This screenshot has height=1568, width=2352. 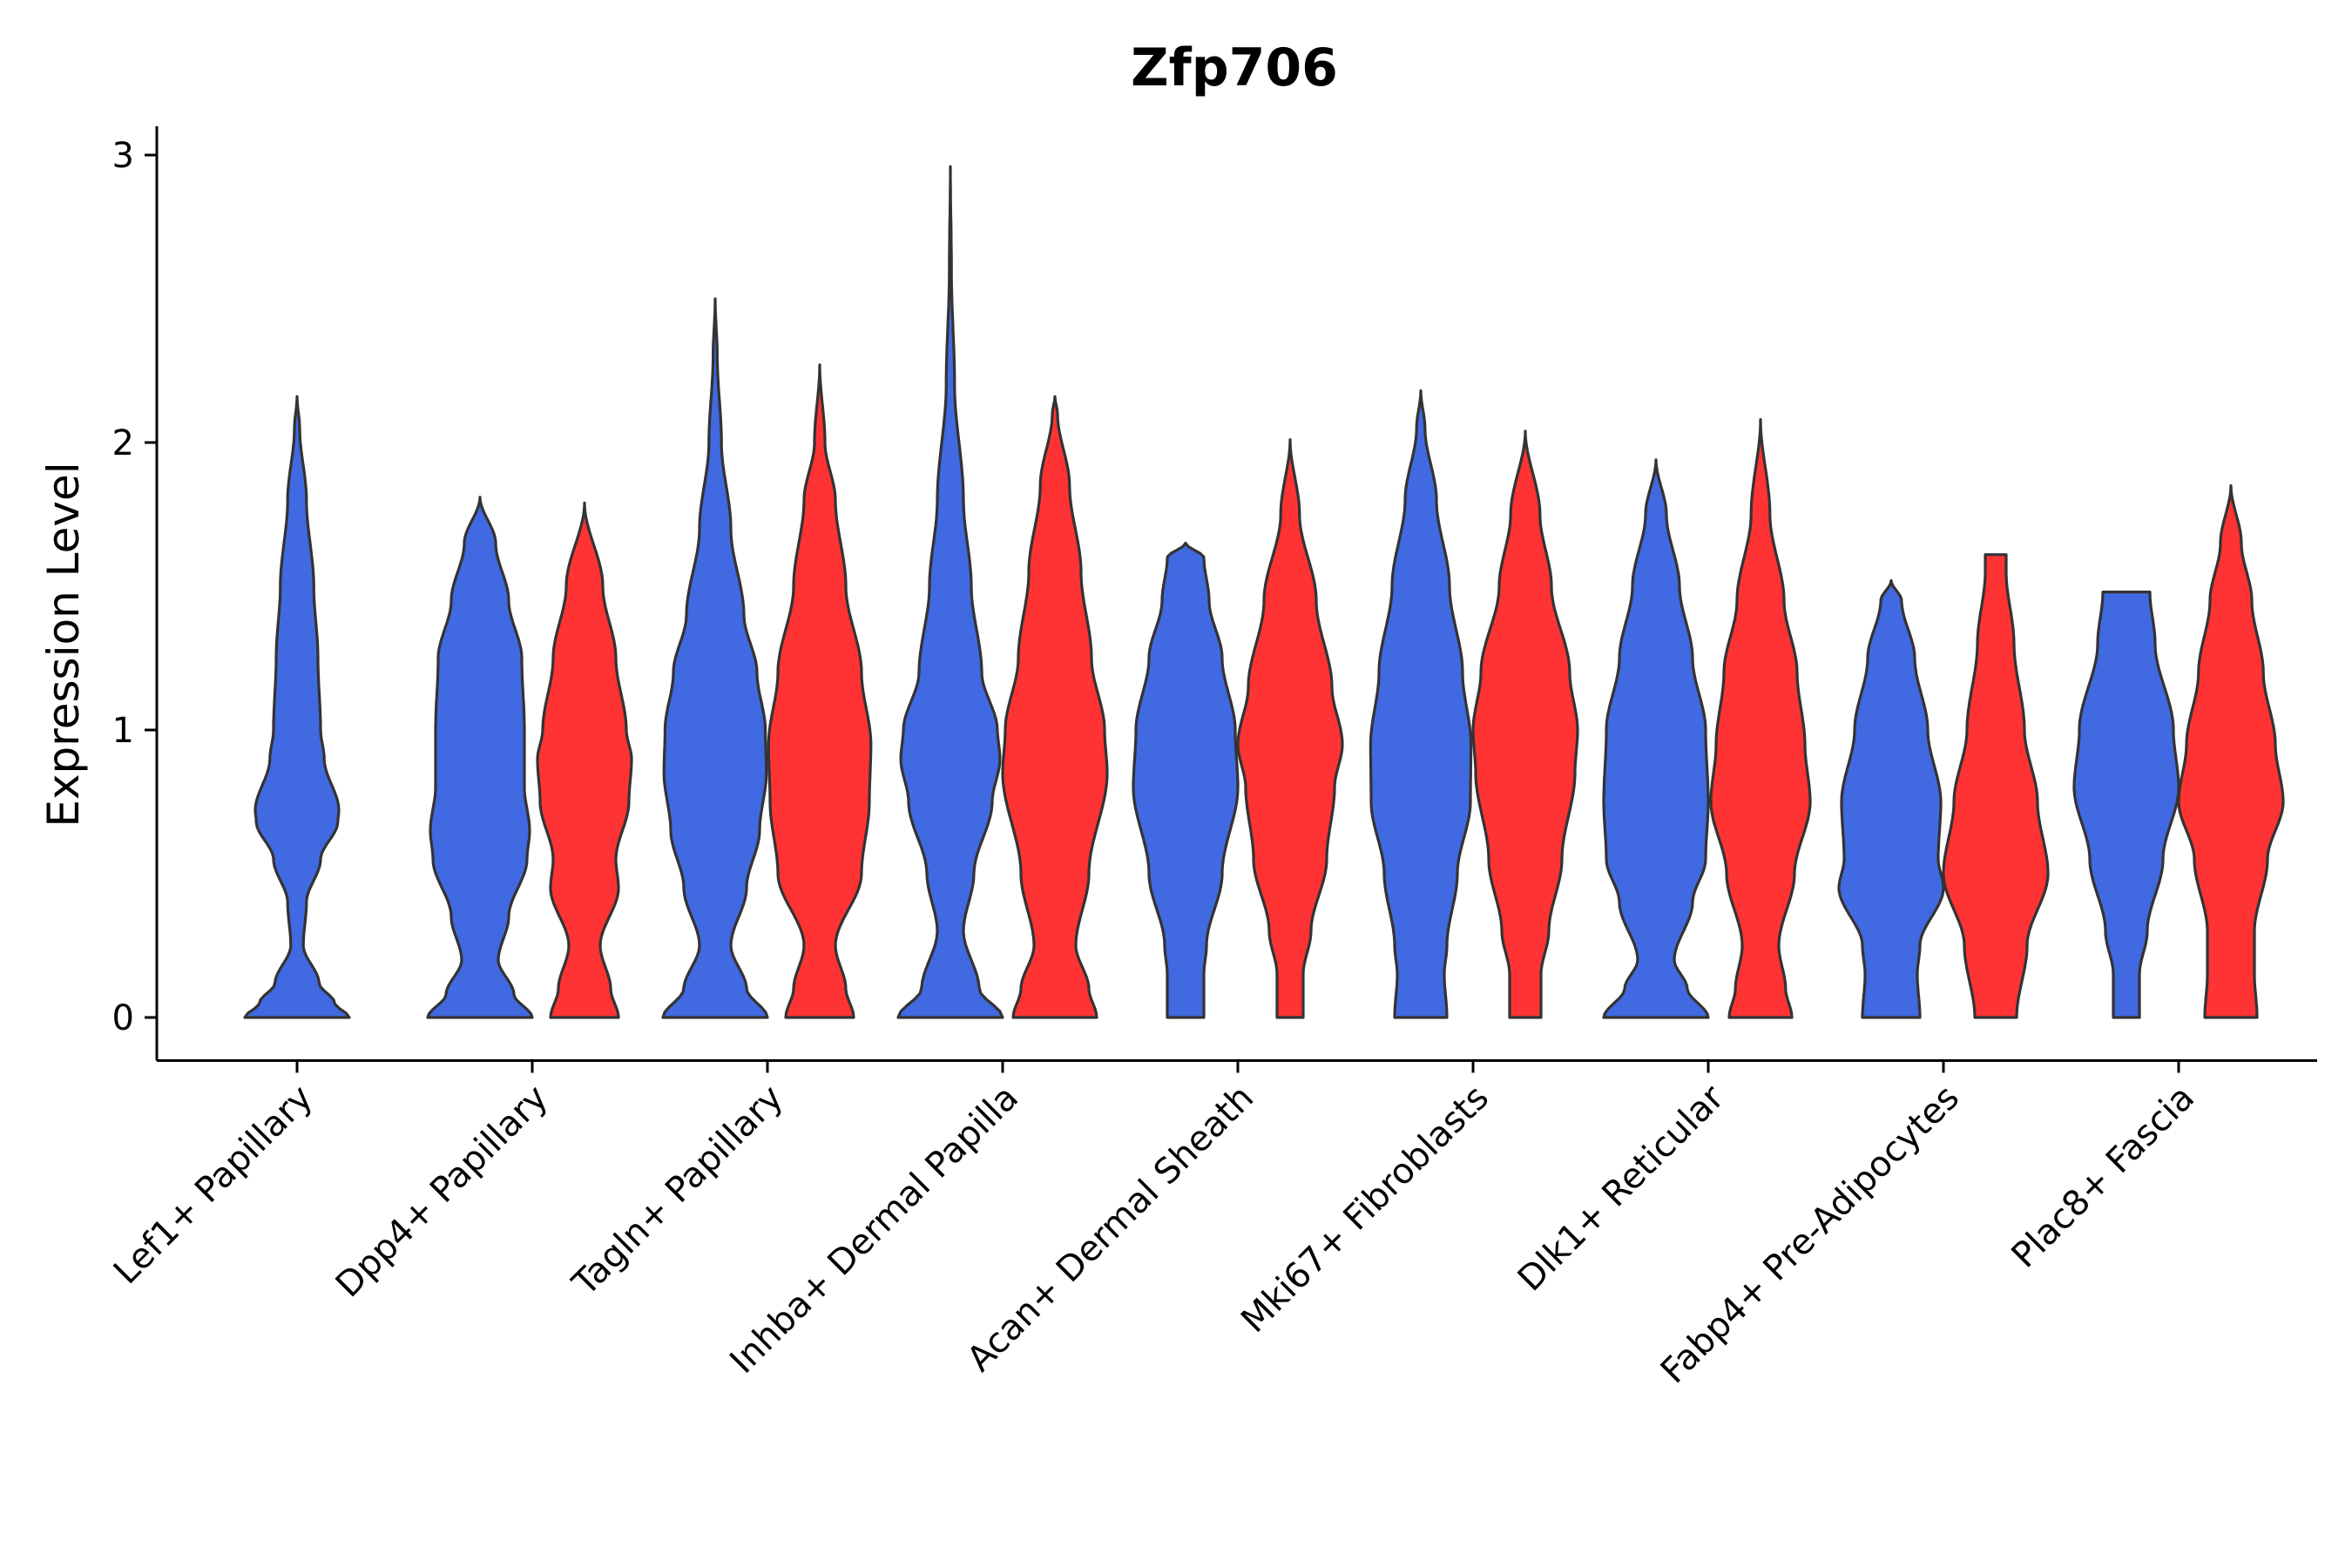 What do you see at coordinates (123, 156) in the screenshot?
I see `y-tick-label: 3` at bounding box center [123, 156].